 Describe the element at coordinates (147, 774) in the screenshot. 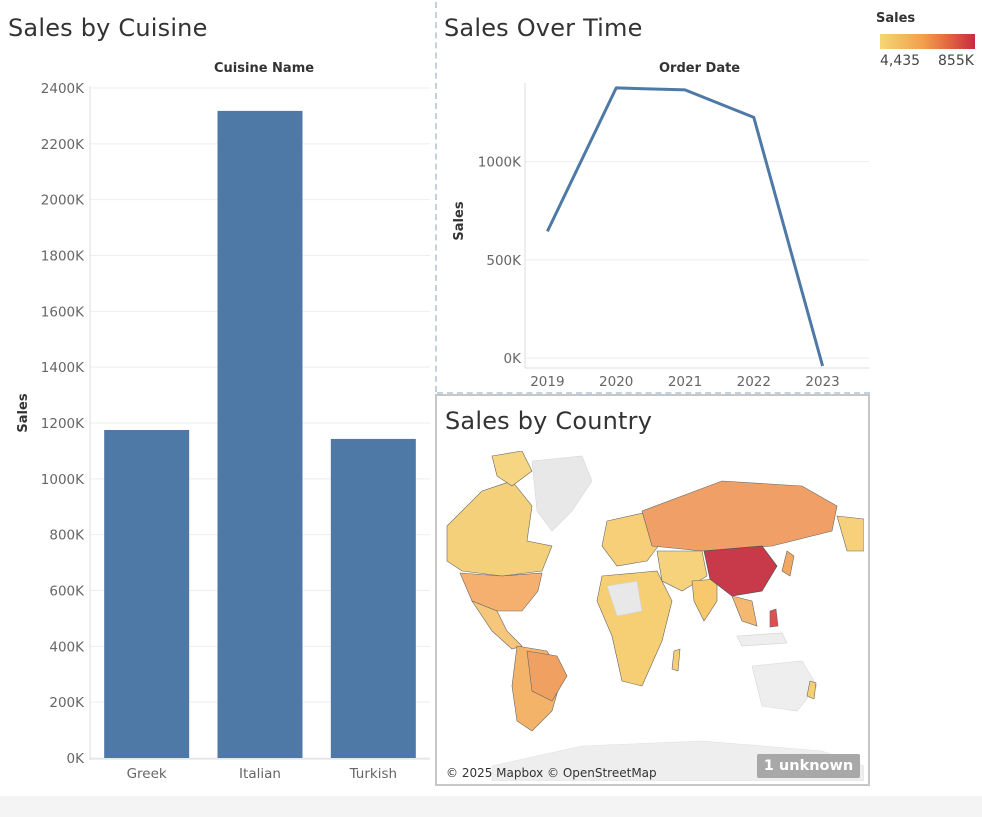

I see `x-tick-label: Greek` at that location.